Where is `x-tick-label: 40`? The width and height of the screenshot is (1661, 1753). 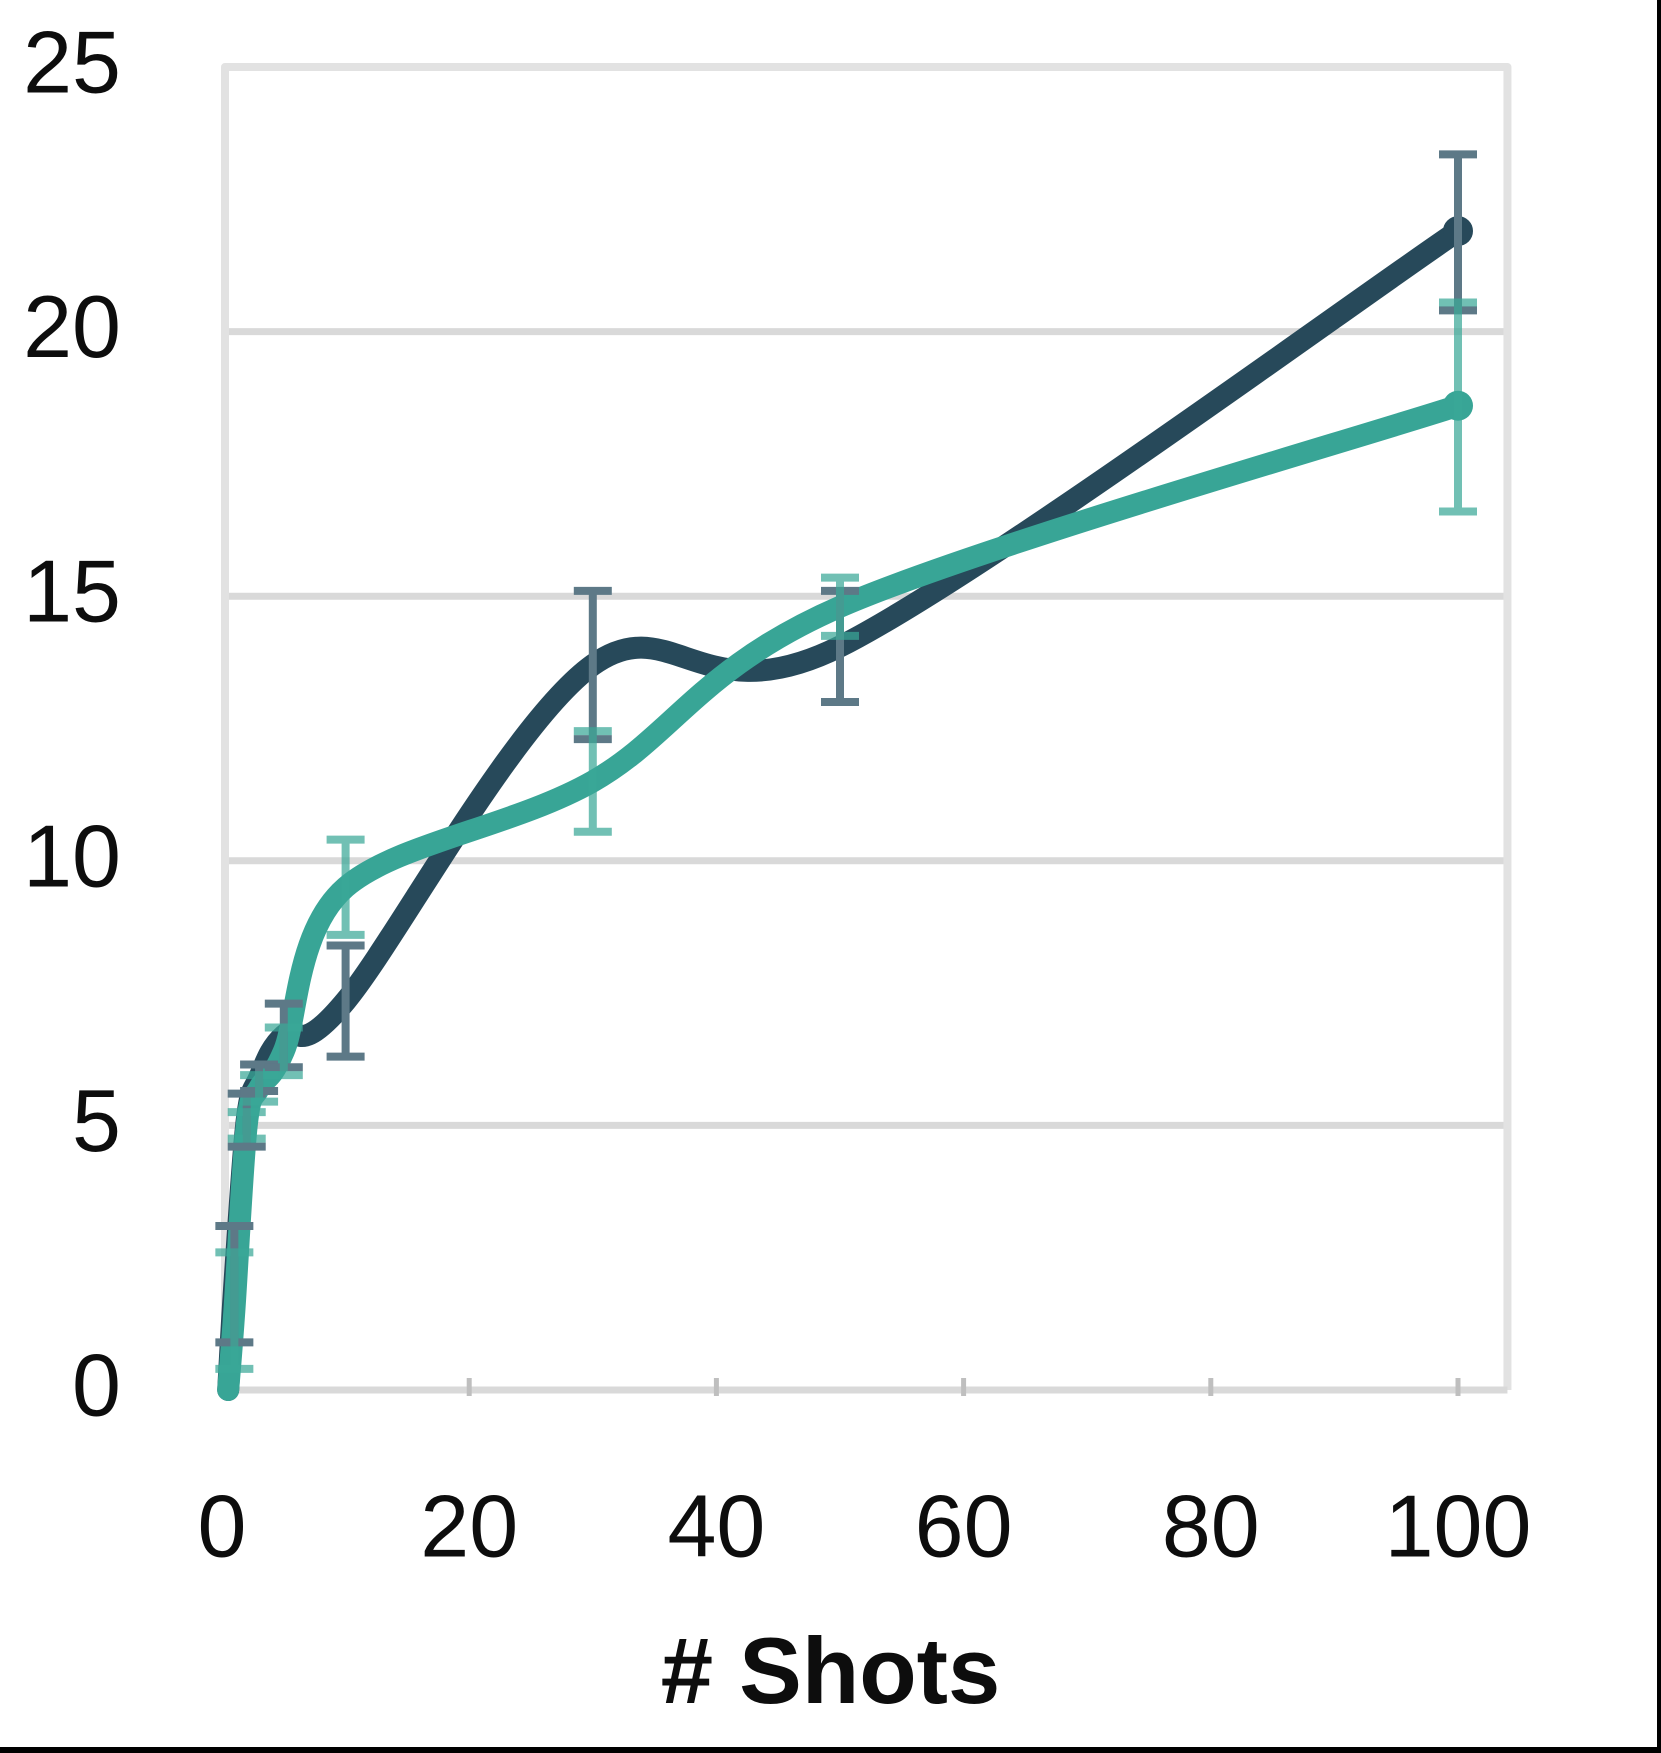
x-tick-label: 40 is located at coordinates (716, 1526).